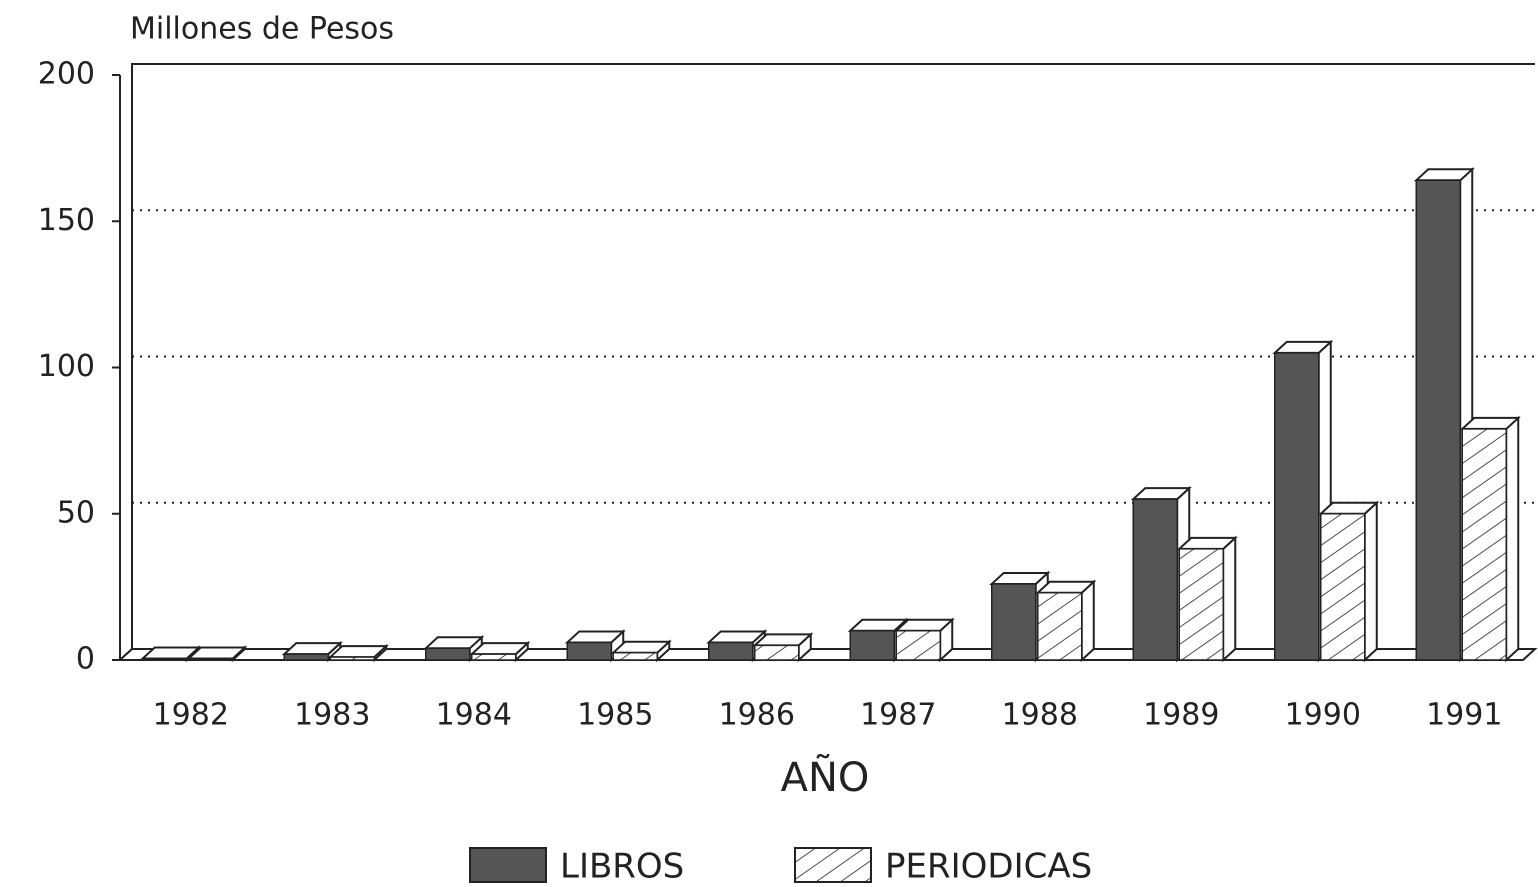  What do you see at coordinates (825, 777) in the screenshot?
I see `x-axis-title: AÑO` at bounding box center [825, 777].